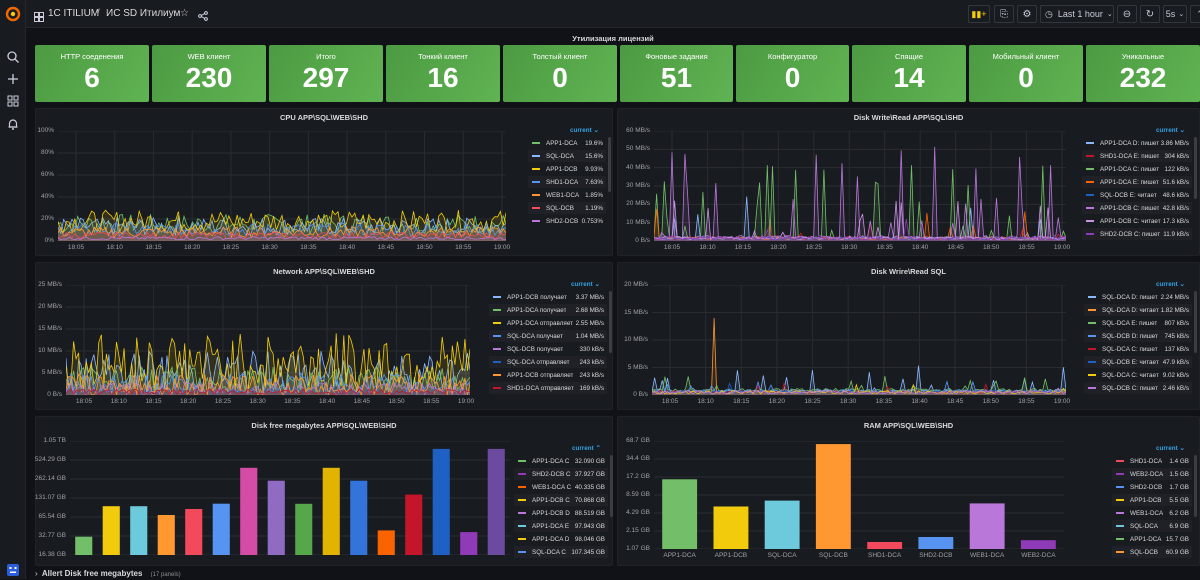  What do you see at coordinates (1138, 323) in the screenshot?
I see `legend-item: SQL-DCA E: пишет 807 kB/s` at bounding box center [1138, 323].